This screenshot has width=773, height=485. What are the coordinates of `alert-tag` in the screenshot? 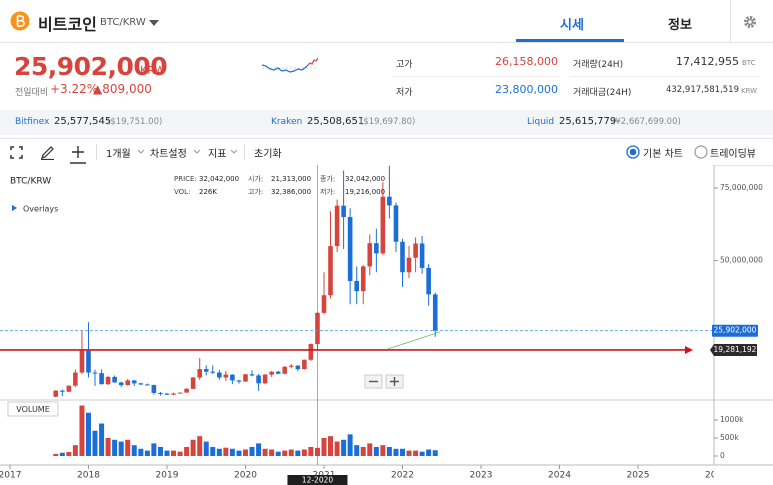 It's located at (733, 349).